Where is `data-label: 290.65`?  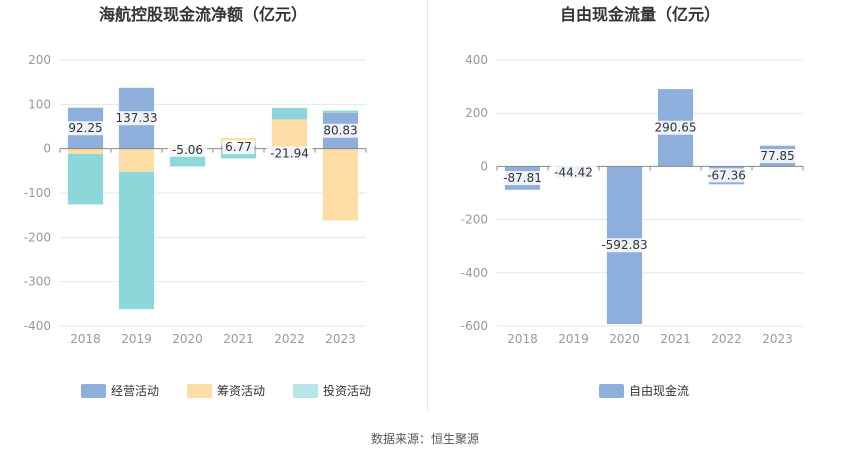
data-label: 290.65 is located at coordinates (676, 128).